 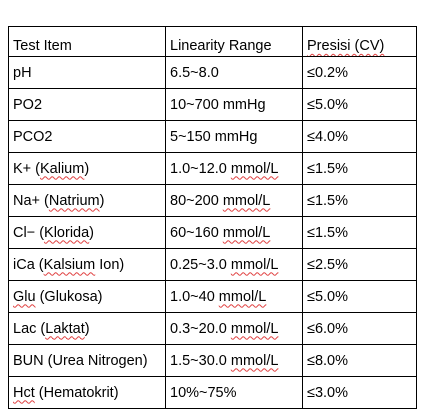 What do you see at coordinates (87, 104) in the screenshot?
I see `cell-test-item: PO2` at bounding box center [87, 104].